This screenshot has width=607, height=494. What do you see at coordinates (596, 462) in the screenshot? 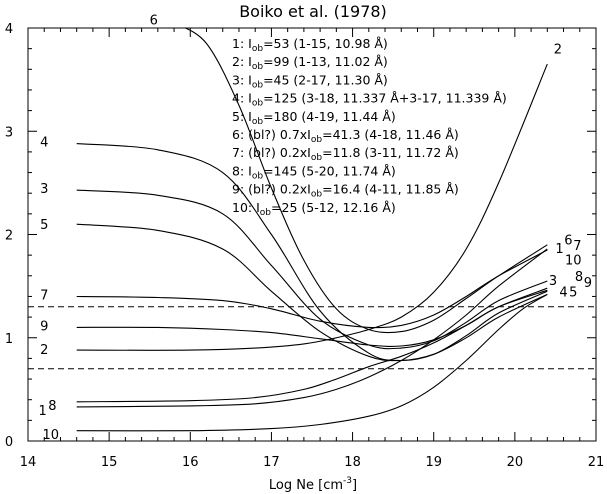
I see `x-tick-label: 21` at bounding box center [596, 462].